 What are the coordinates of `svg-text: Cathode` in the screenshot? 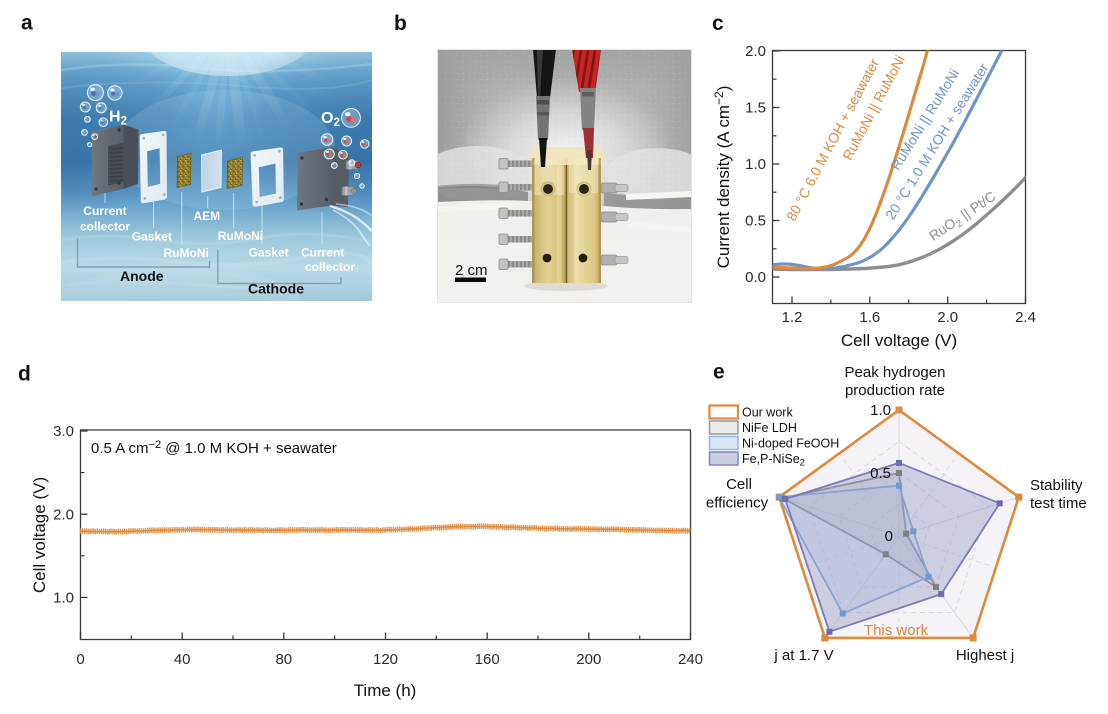 It's located at (276, 289).